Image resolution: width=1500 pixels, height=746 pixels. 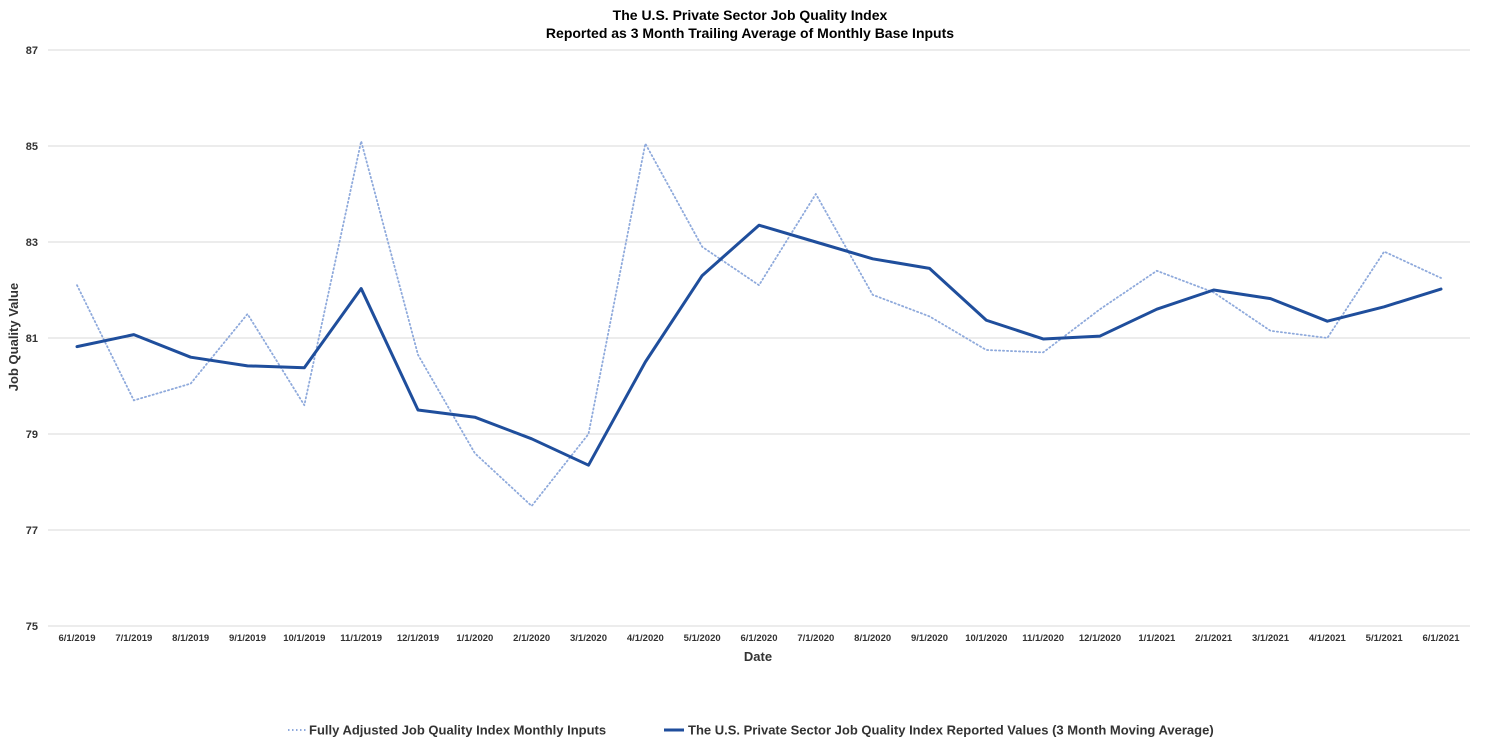 I want to click on x-tick-label: 3/1/2021, so click(x=1271, y=638).